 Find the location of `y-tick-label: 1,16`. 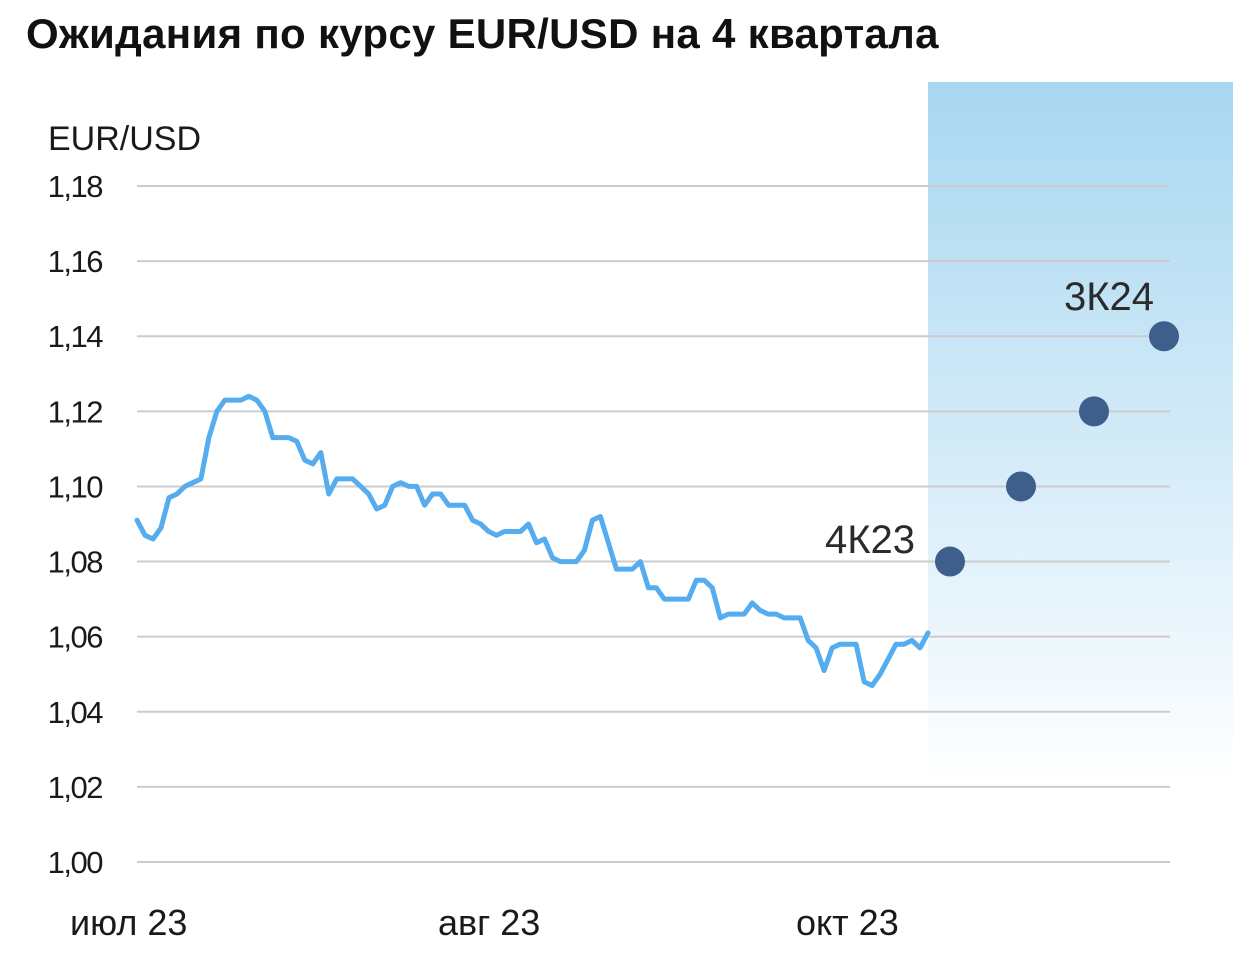

y-tick-label: 1,16 is located at coordinates (75, 261).